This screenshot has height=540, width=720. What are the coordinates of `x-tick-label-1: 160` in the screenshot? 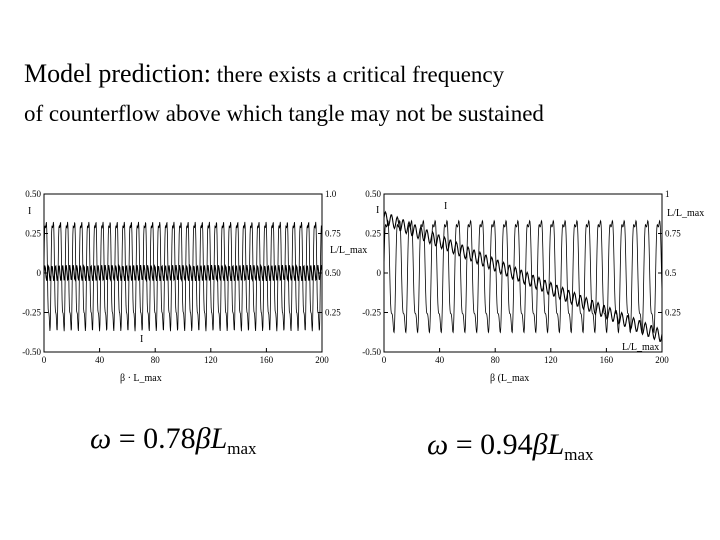 It's located at (607, 360).